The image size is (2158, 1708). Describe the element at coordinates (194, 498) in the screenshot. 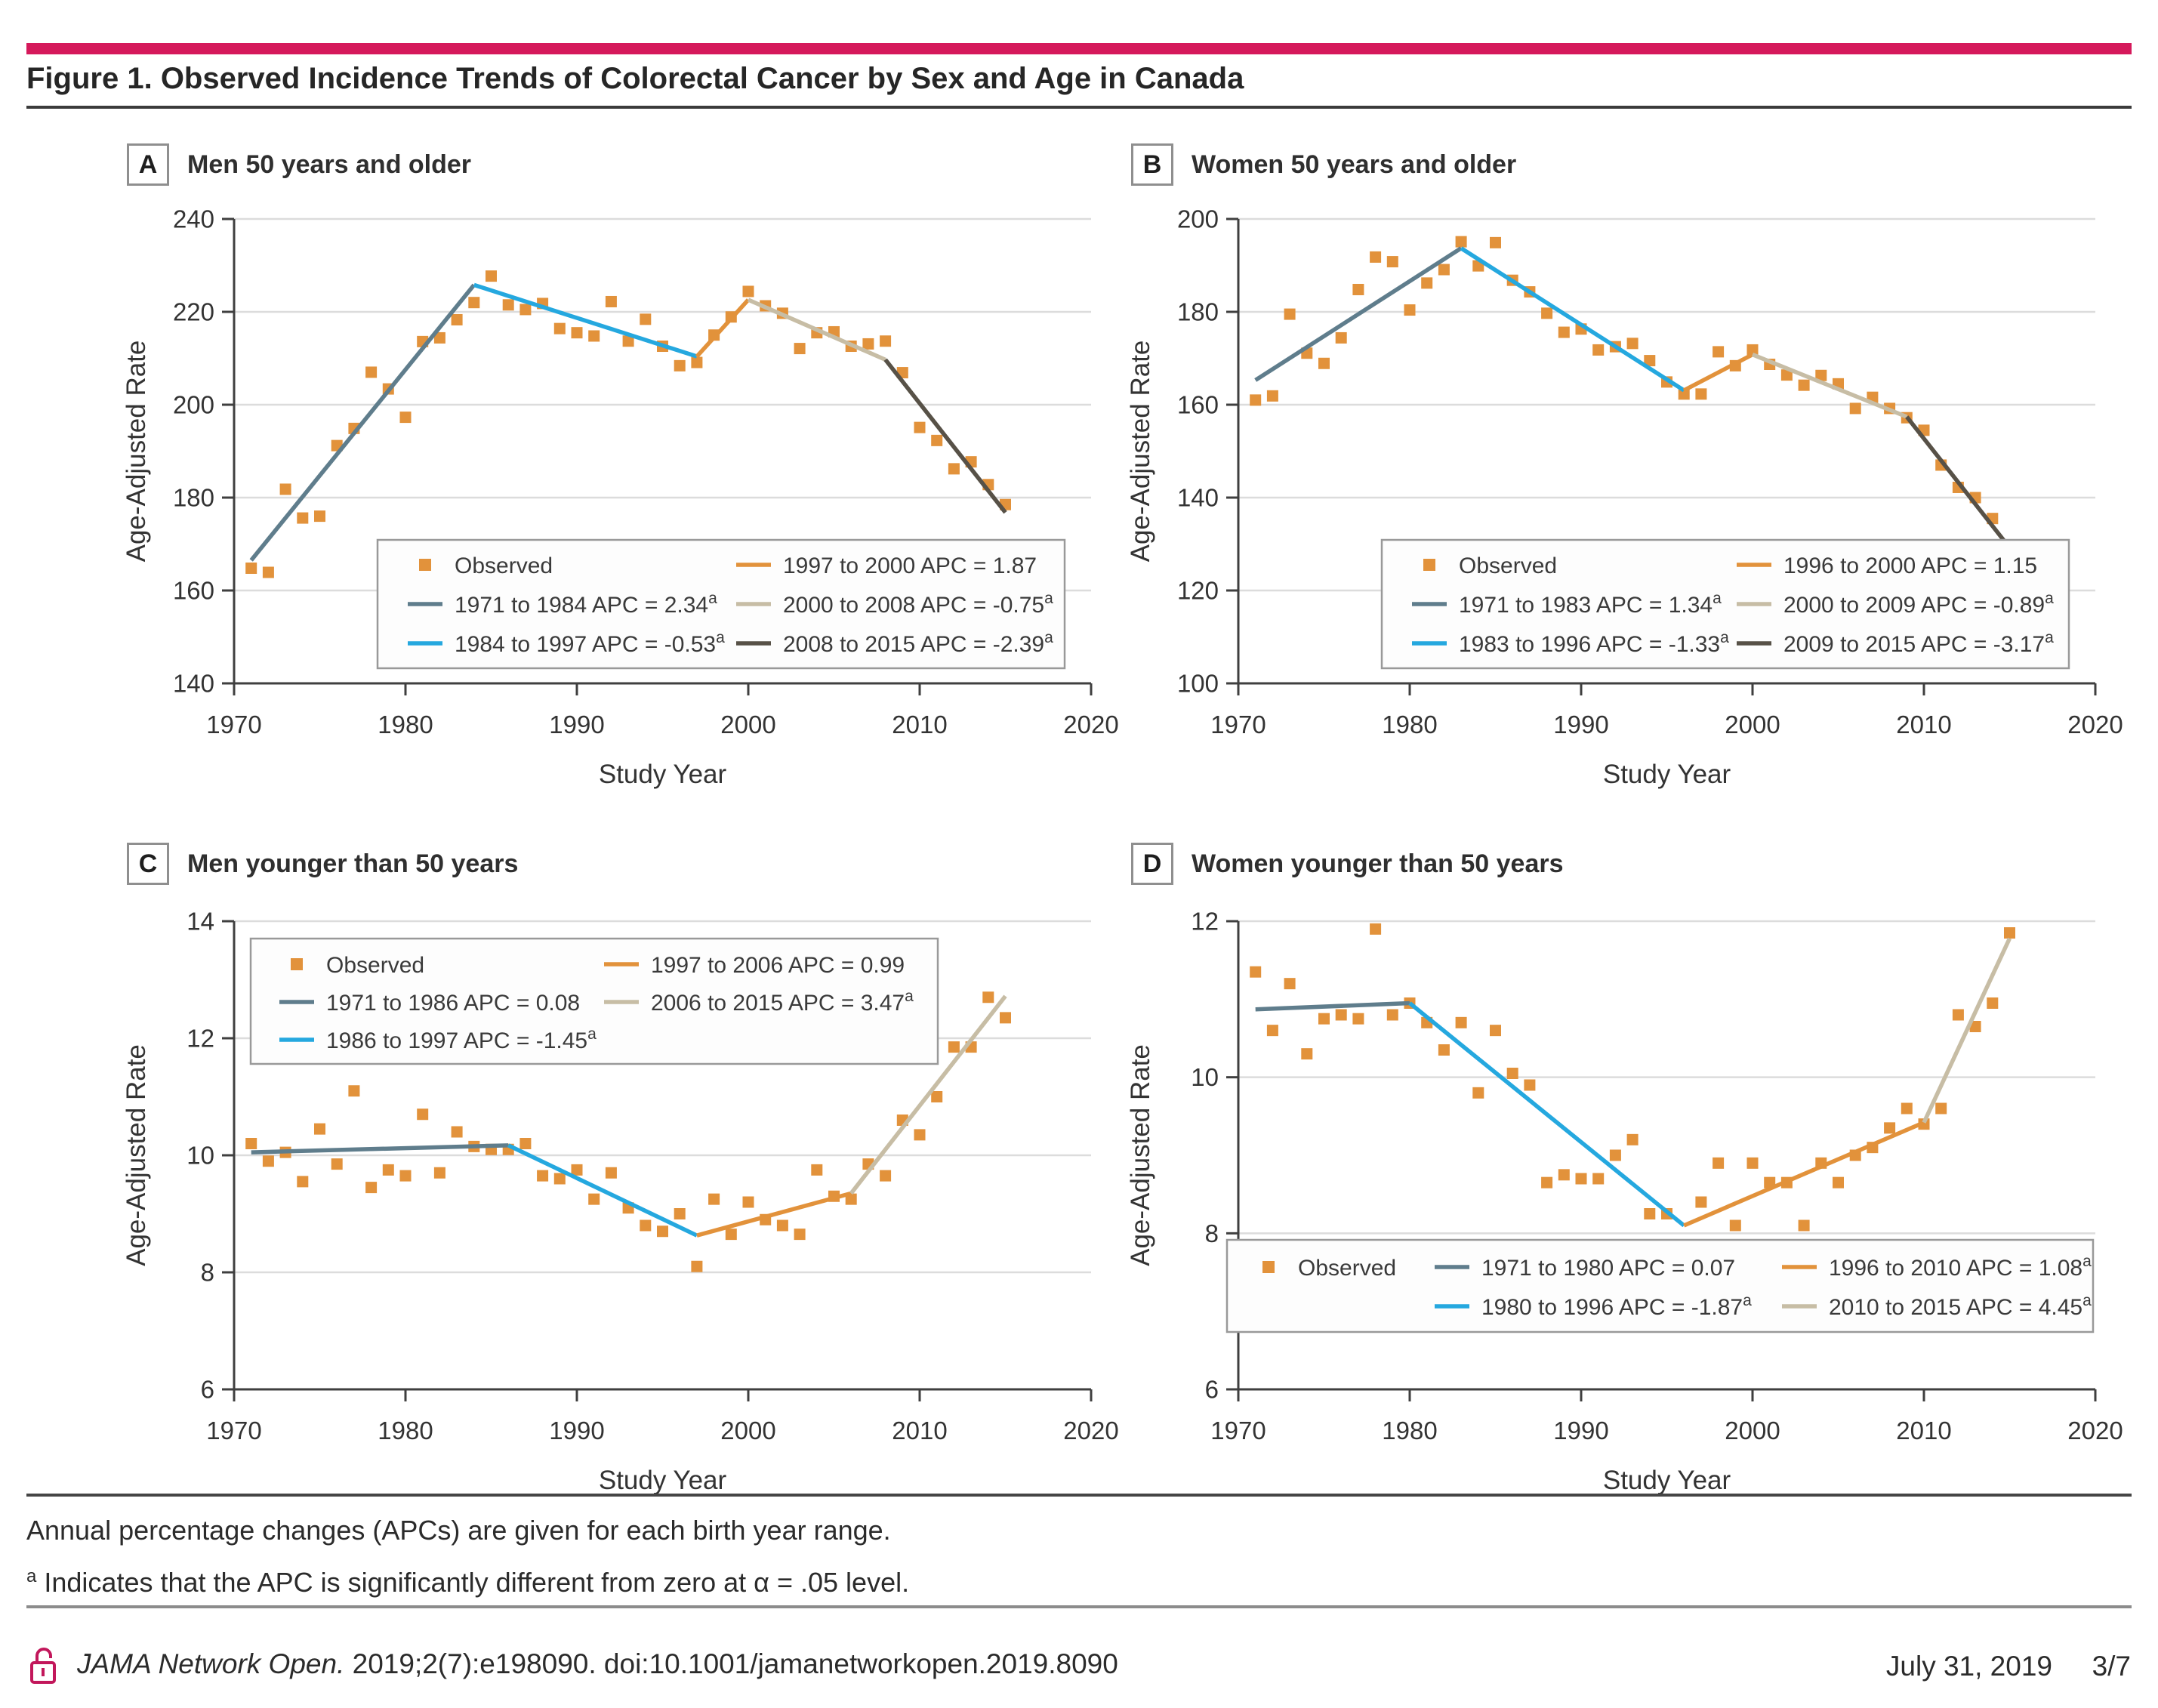

I see `y-axis-tick-label: 180` at that location.